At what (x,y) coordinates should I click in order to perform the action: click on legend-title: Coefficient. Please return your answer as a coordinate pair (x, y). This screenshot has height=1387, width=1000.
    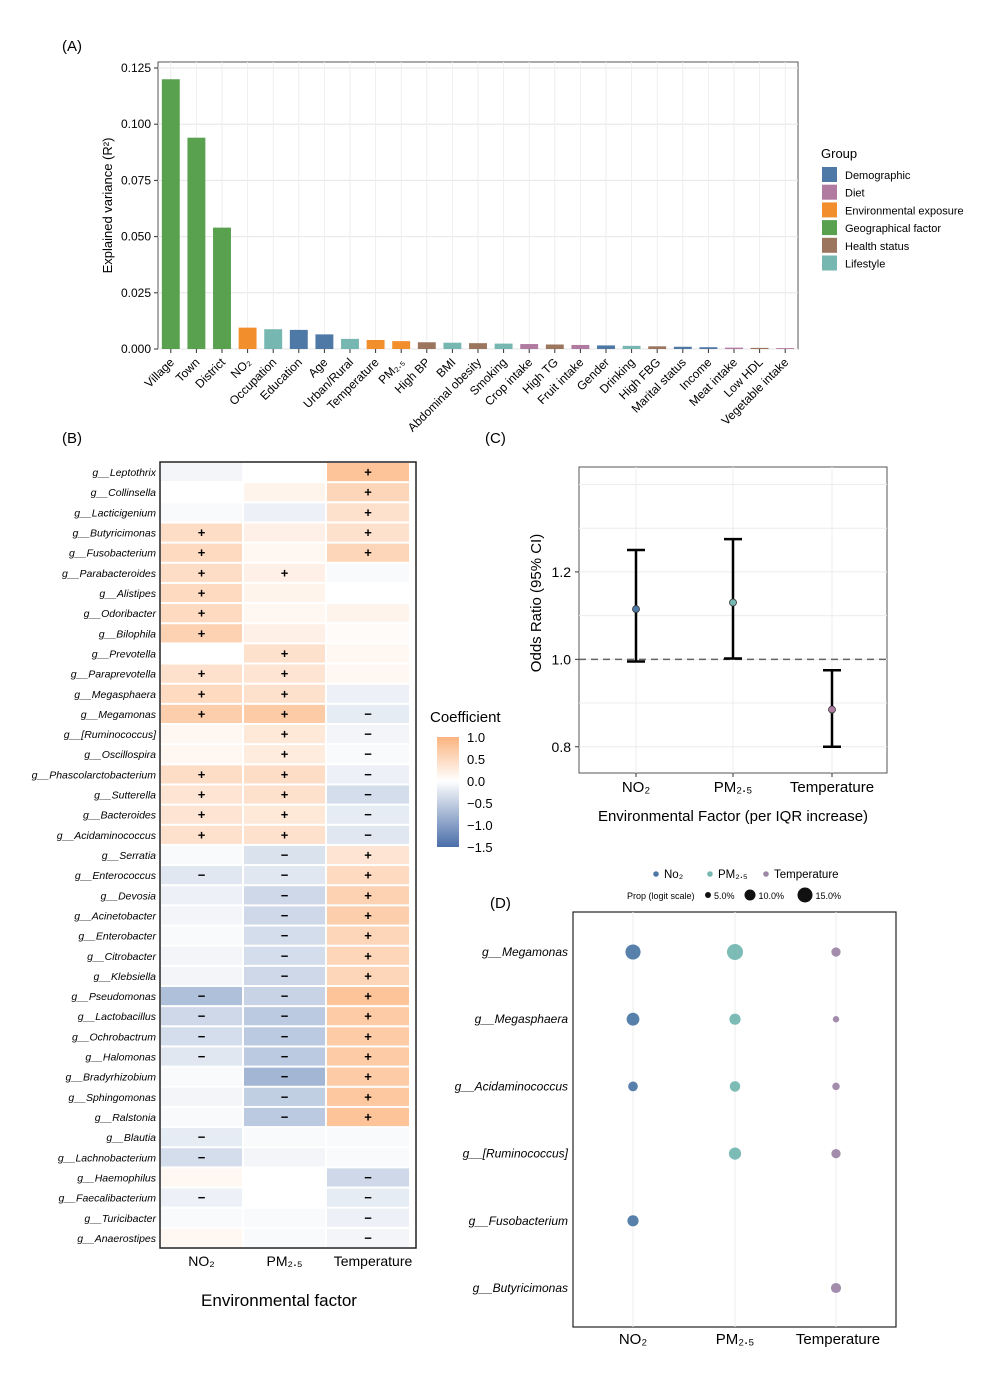
    Looking at the image, I should click on (465, 717).